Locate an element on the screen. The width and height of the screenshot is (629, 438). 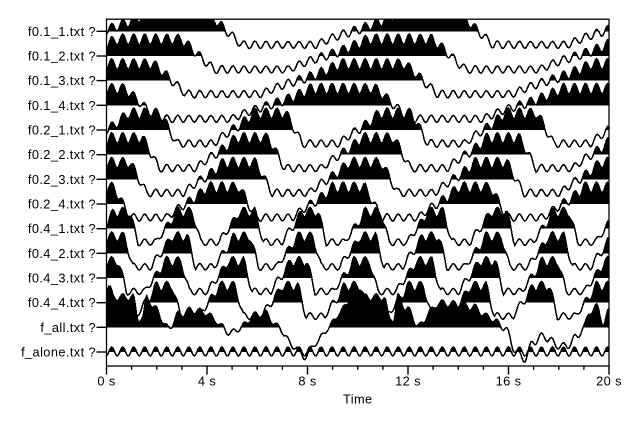
svg-text: f0.4_4.txt ? is located at coordinates (62, 302).